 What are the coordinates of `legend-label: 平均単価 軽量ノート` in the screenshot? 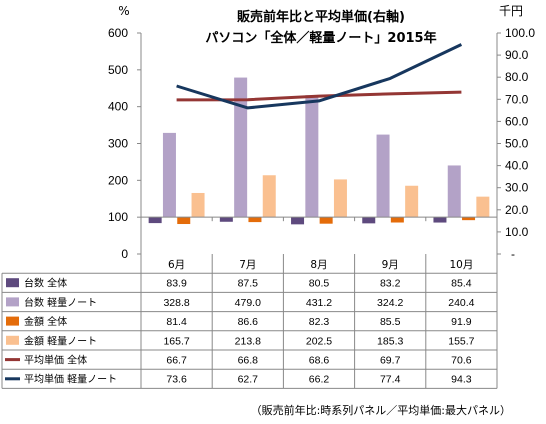 It's located at (70, 379).